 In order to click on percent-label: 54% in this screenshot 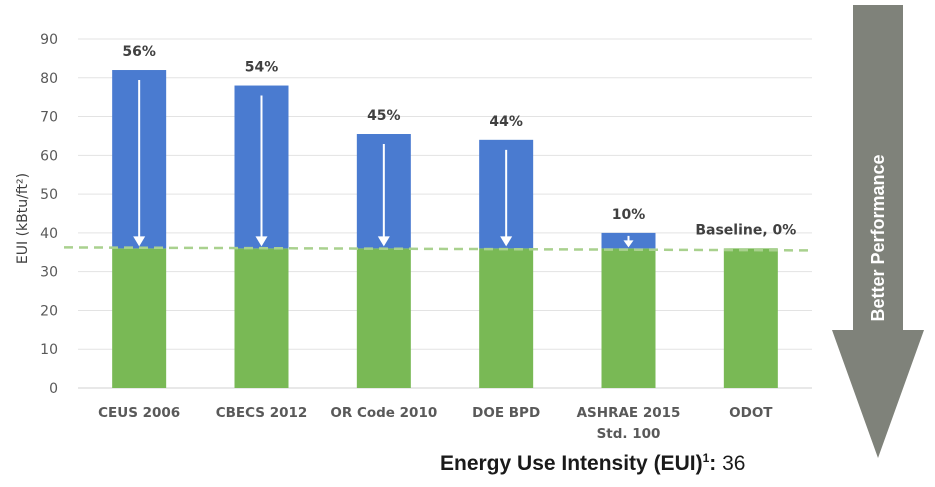, I will do `click(262, 68)`.